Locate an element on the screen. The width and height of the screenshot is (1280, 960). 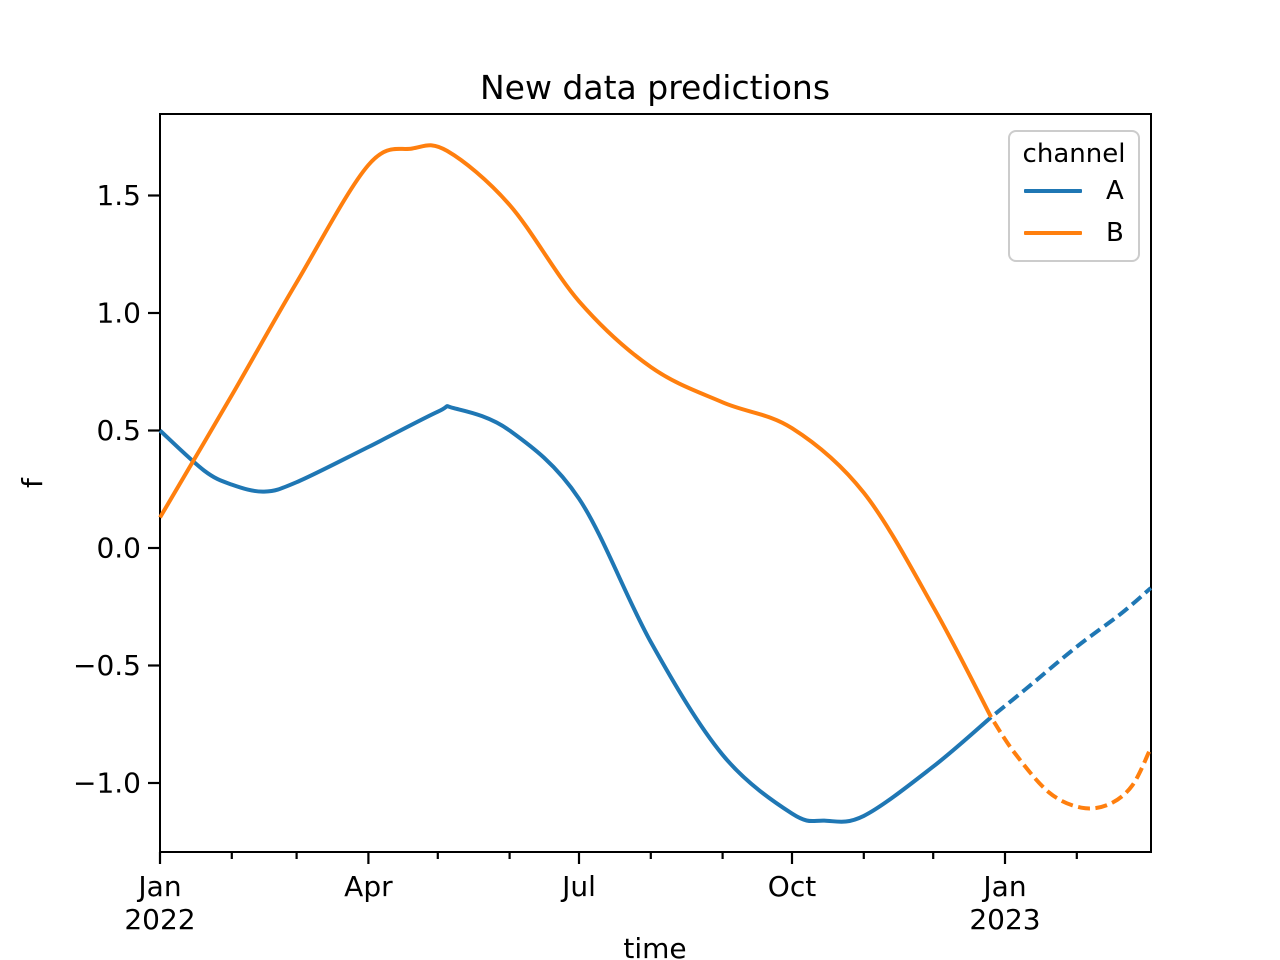
x-axis-label: time is located at coordinates (654, 946).